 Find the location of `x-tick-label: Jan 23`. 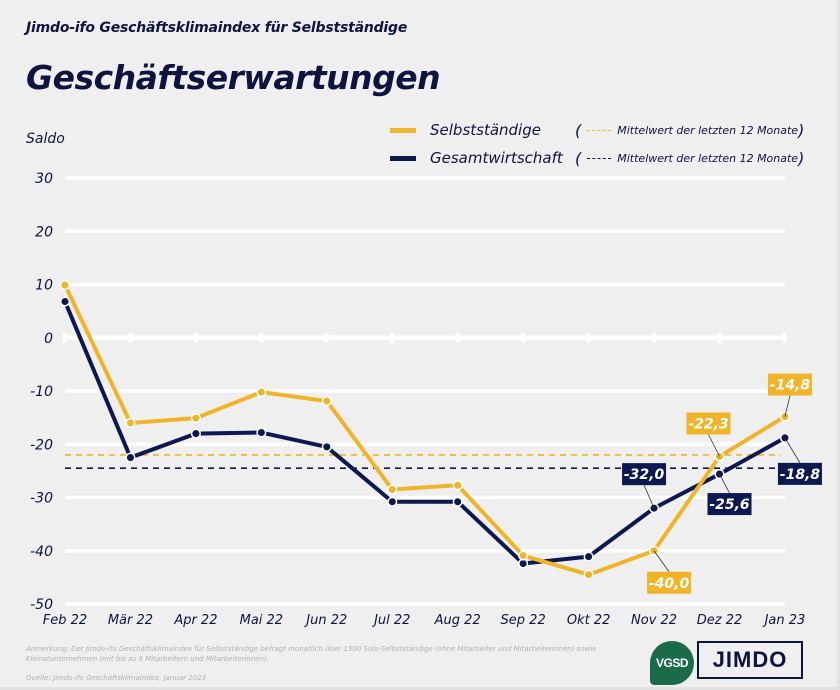

x-tick-label: Jan 23 is located at coordinates (784, 620).